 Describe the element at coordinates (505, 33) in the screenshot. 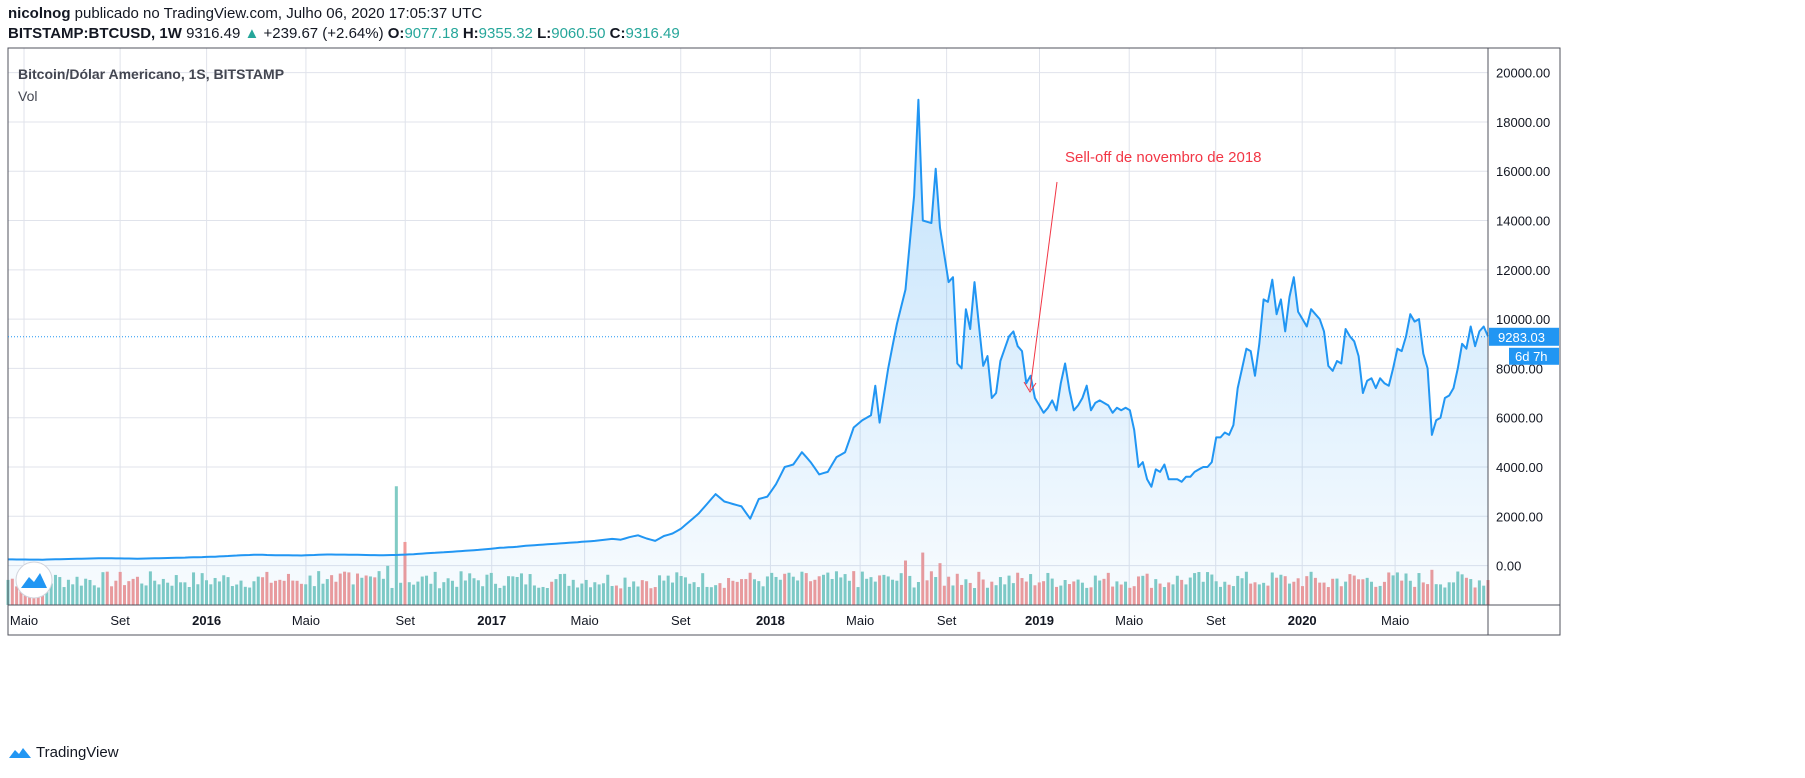

I see `high-value: 9355.32` at that location.